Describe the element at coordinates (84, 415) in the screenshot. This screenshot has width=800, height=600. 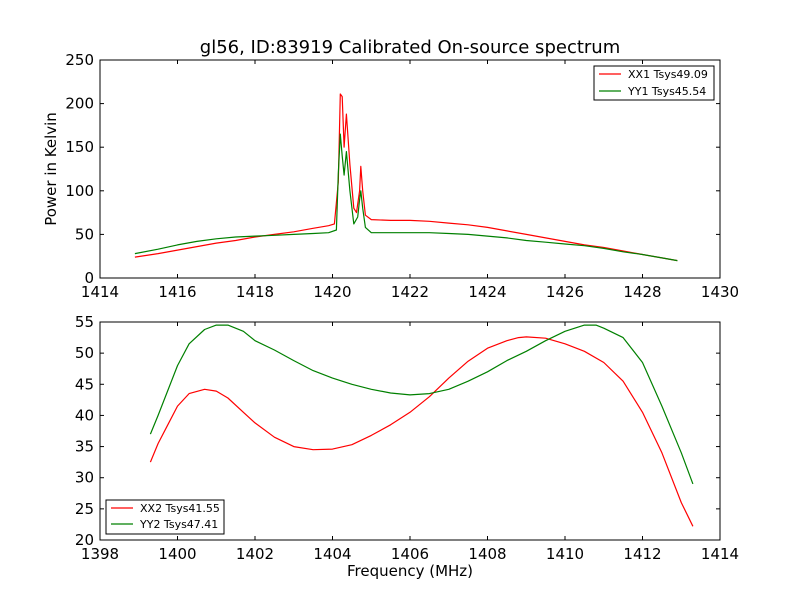
I see `bottom-y-tick-label: 40` at that location.